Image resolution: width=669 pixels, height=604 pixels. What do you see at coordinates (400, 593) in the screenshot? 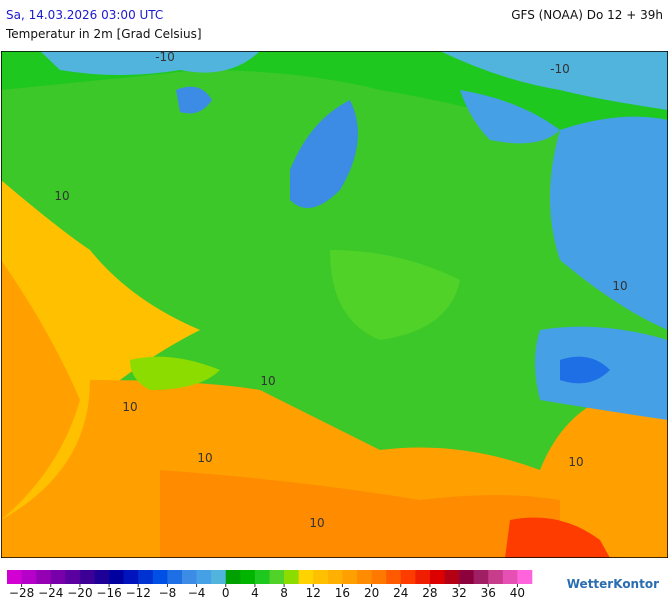
I see `colorbar-label: 24` at bounding box center [400, 593].